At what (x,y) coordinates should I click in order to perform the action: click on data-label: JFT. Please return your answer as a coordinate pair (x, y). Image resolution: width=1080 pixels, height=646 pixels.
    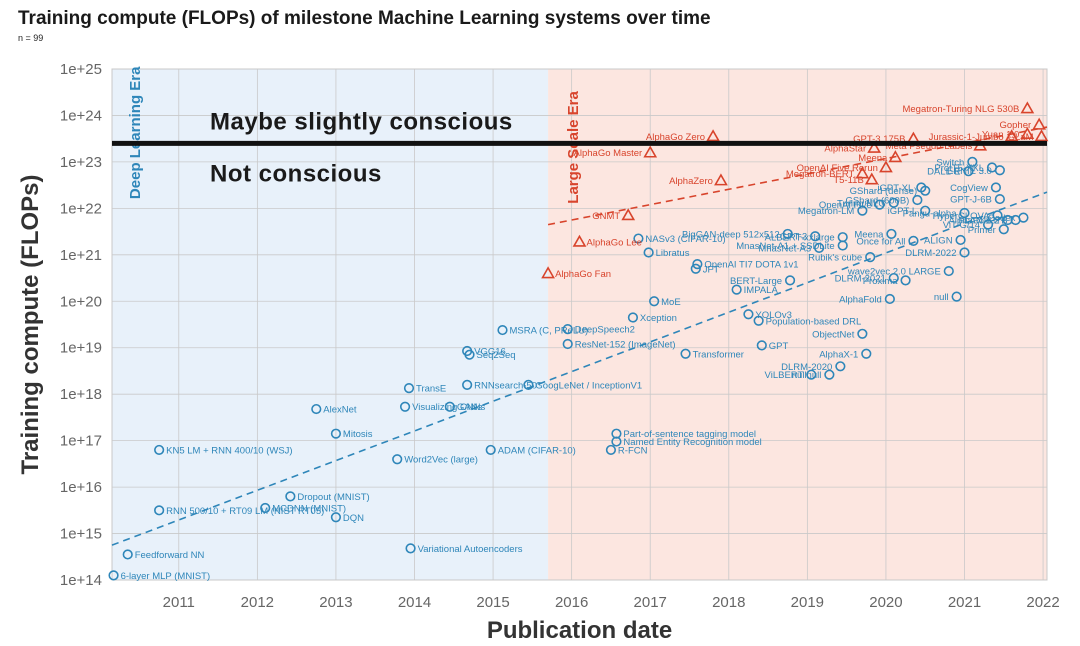
    Looking at the image, I should click on (711, 269).